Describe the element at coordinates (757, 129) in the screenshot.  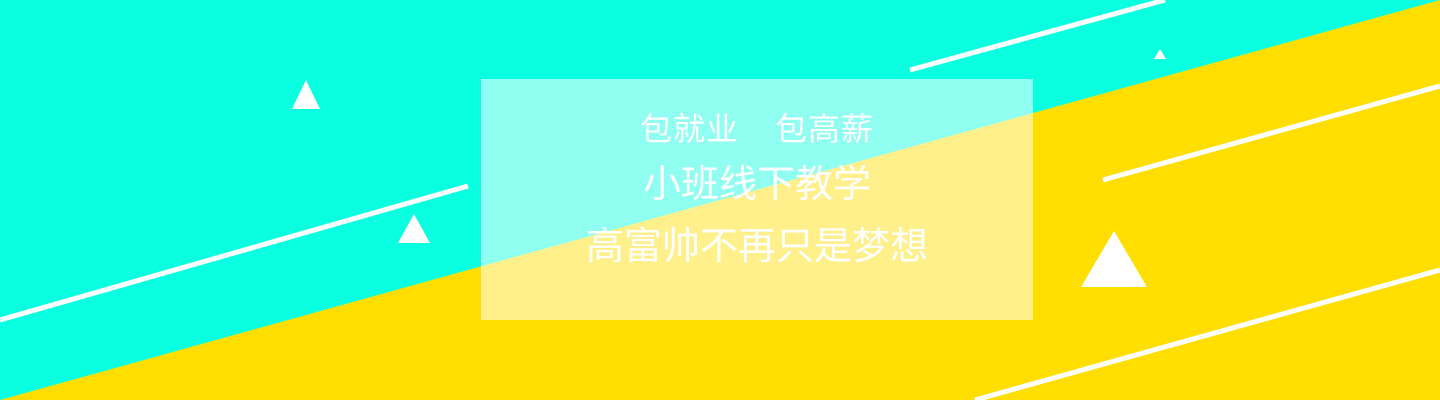
I see `tagline: 包就业 包高薪` at that location.